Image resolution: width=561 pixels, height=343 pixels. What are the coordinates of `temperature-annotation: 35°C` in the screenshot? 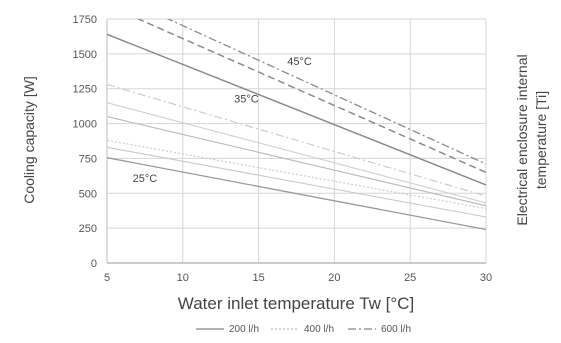 It's located at (246, 100).